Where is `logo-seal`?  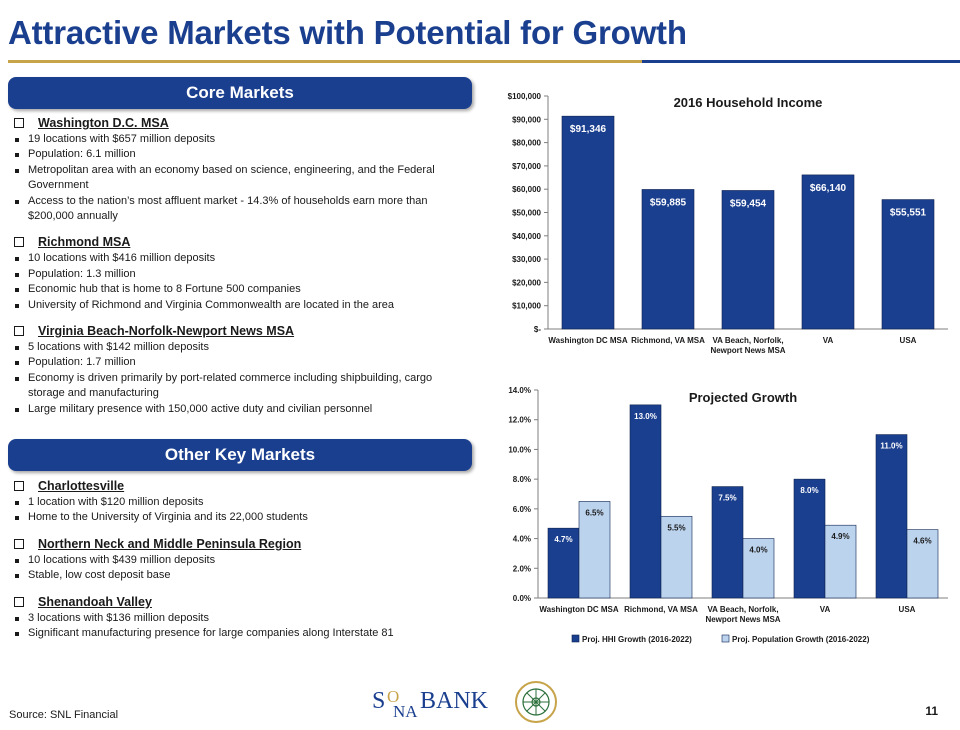
logo-seal is located at coordinates (536, 702).